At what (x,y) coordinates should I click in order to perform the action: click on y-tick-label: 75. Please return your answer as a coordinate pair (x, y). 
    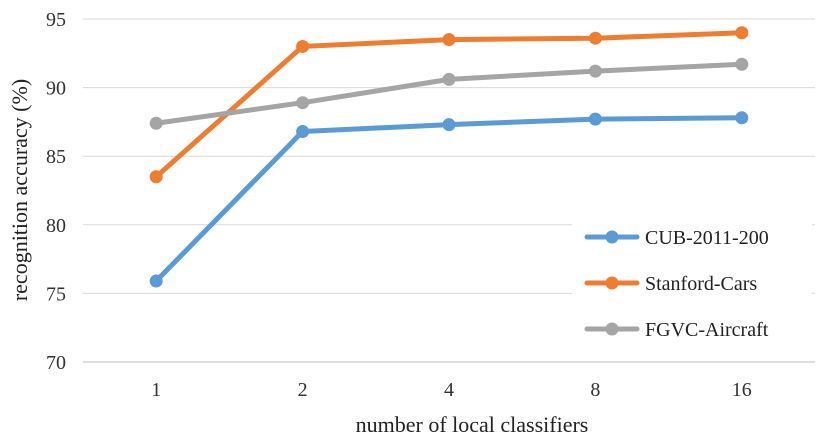
    Looking at the image, I should click on (56, 294).